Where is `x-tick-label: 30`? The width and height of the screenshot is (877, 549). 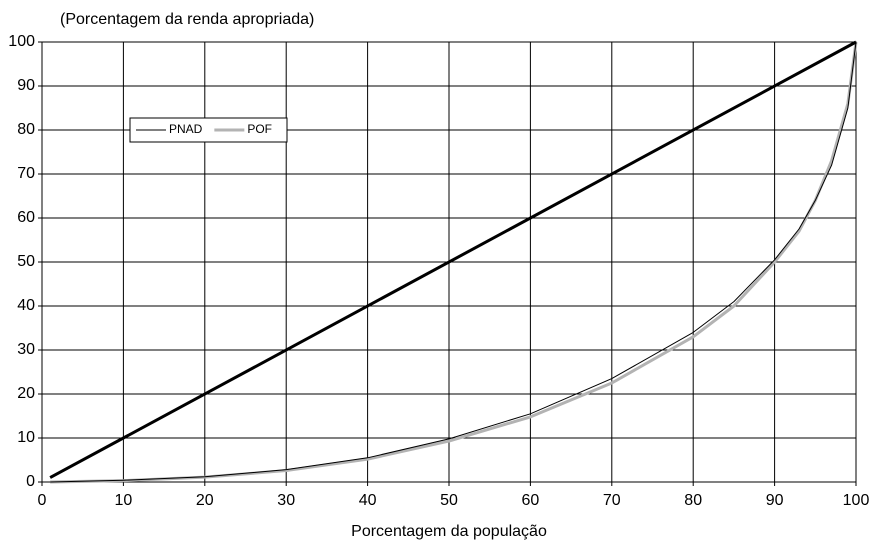 x-tick-label: 30 is located at coordinates (286, 500).